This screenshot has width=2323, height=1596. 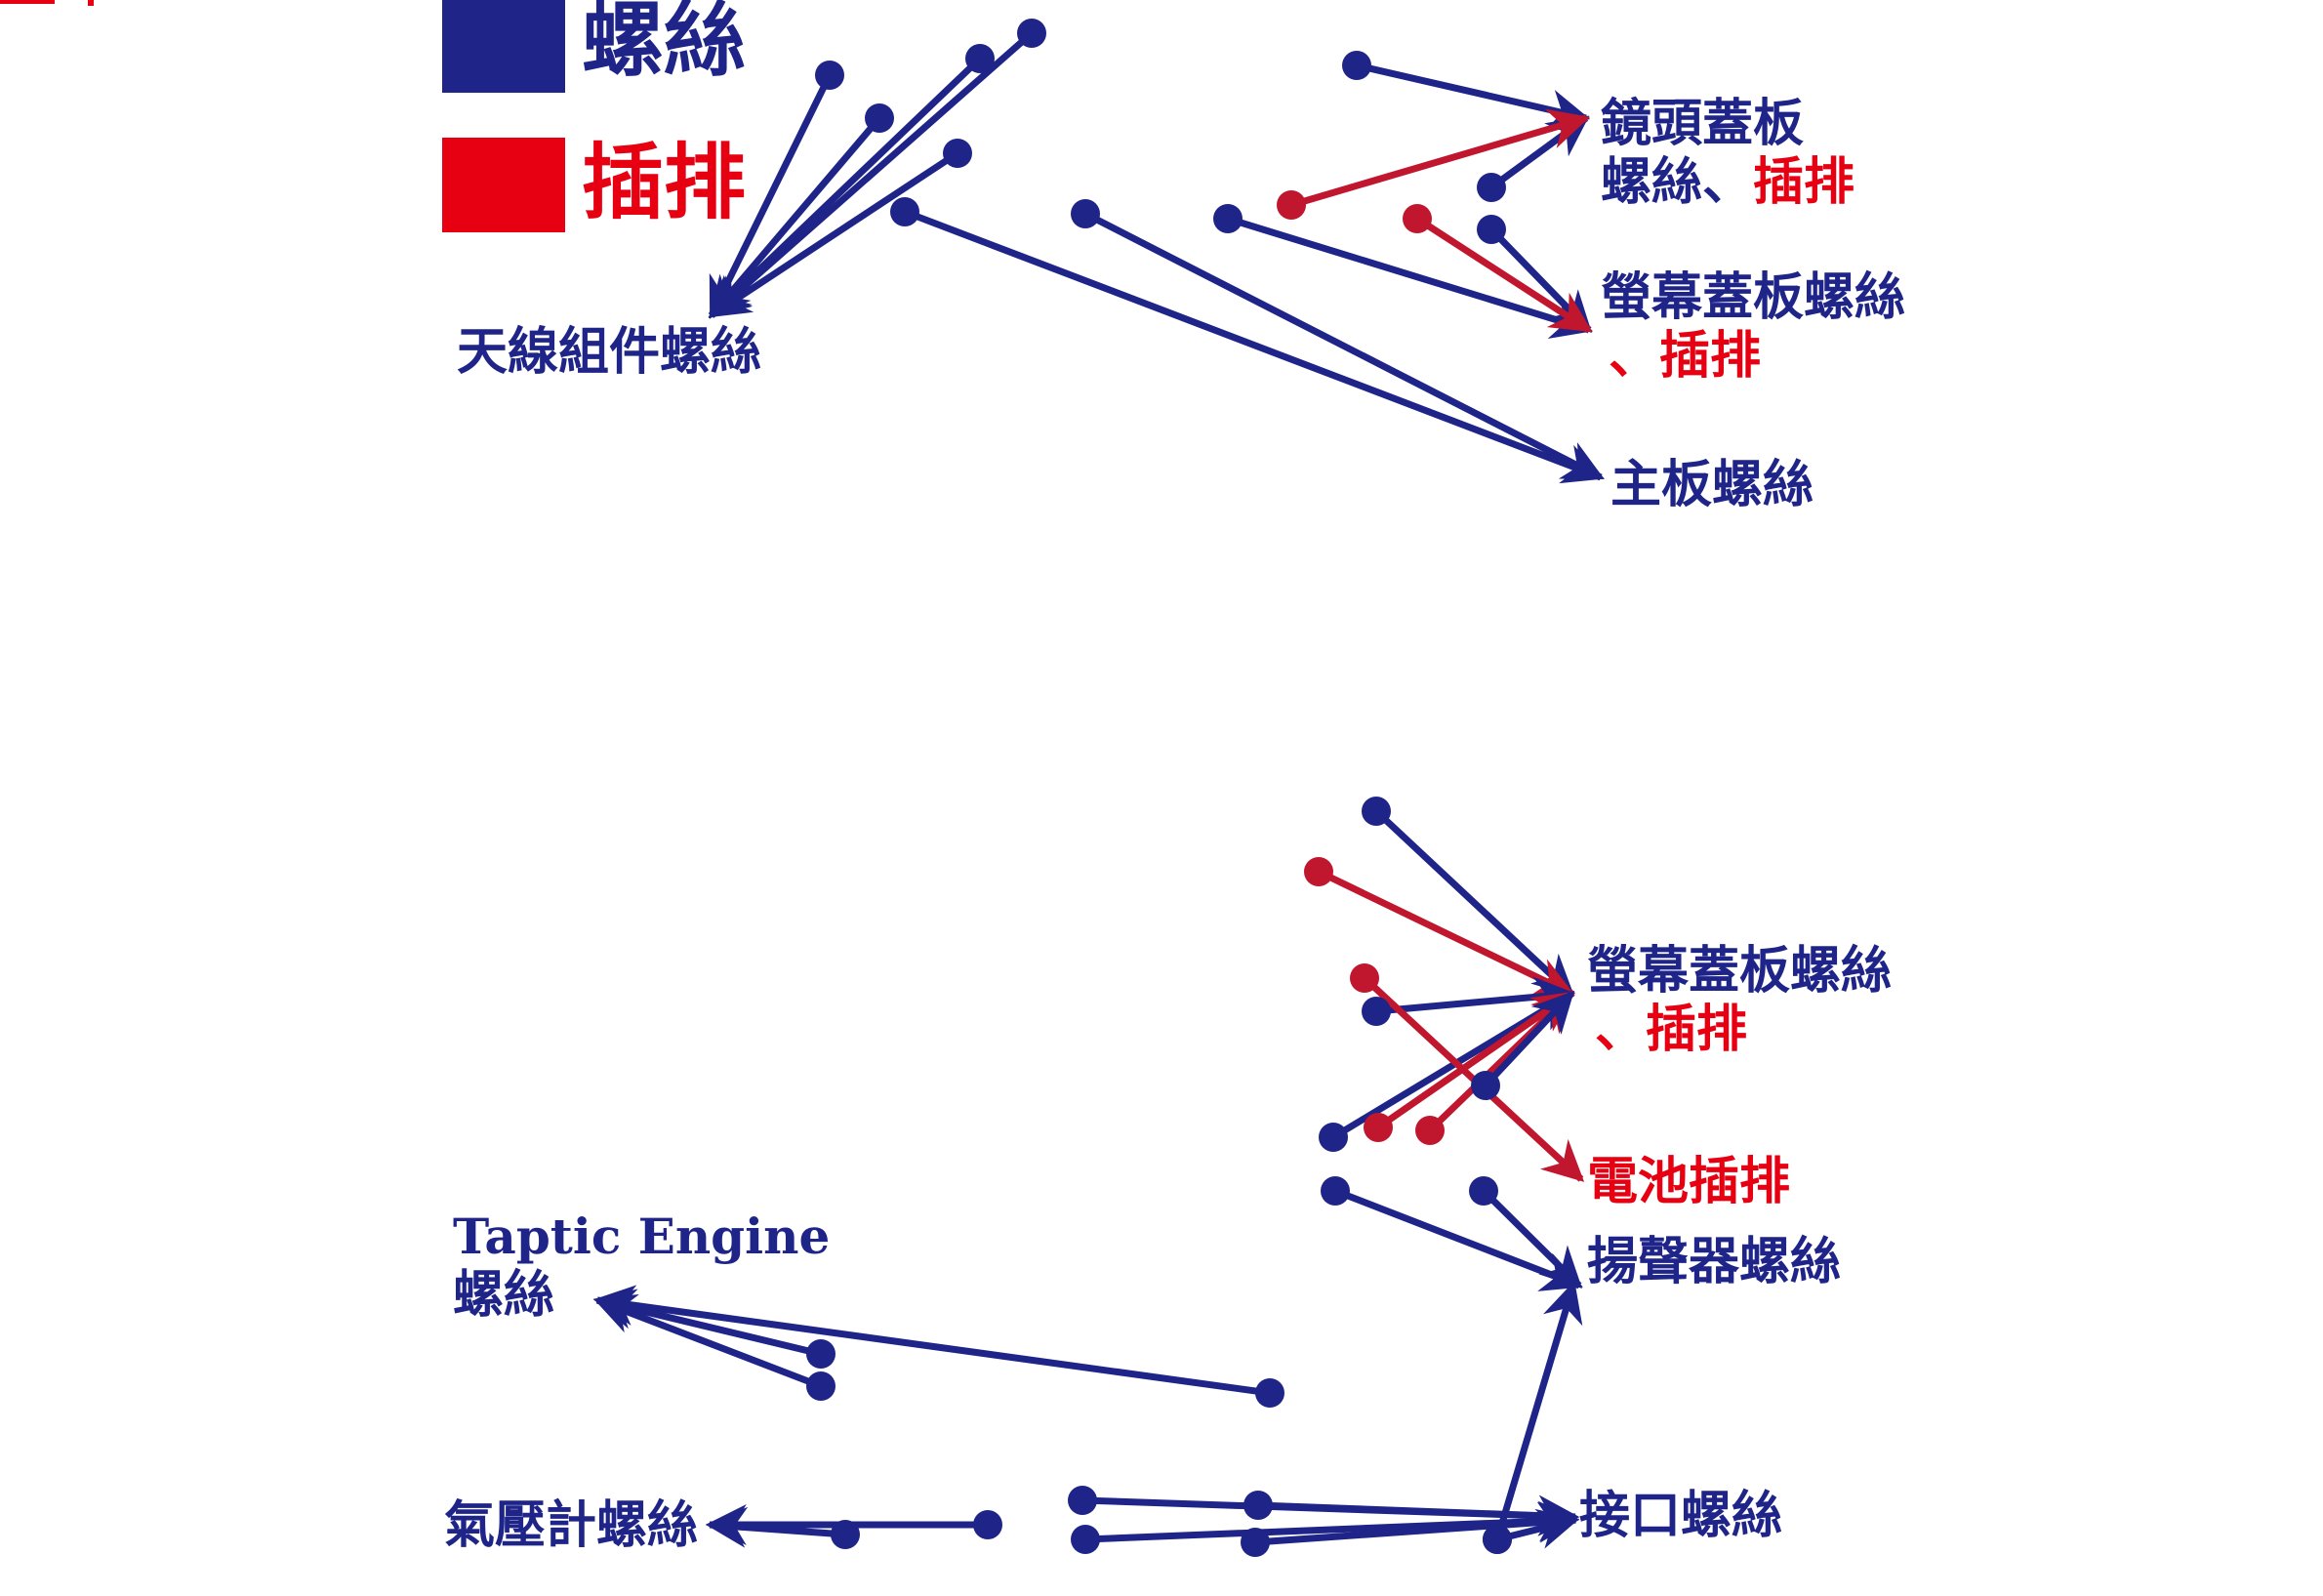 What do you see at coordinates (1753, 297) in the screenshot?
I see `label-screen-cover-top-line1: 螢幕蓋板螺絲` at bounding box center [1753, 297].